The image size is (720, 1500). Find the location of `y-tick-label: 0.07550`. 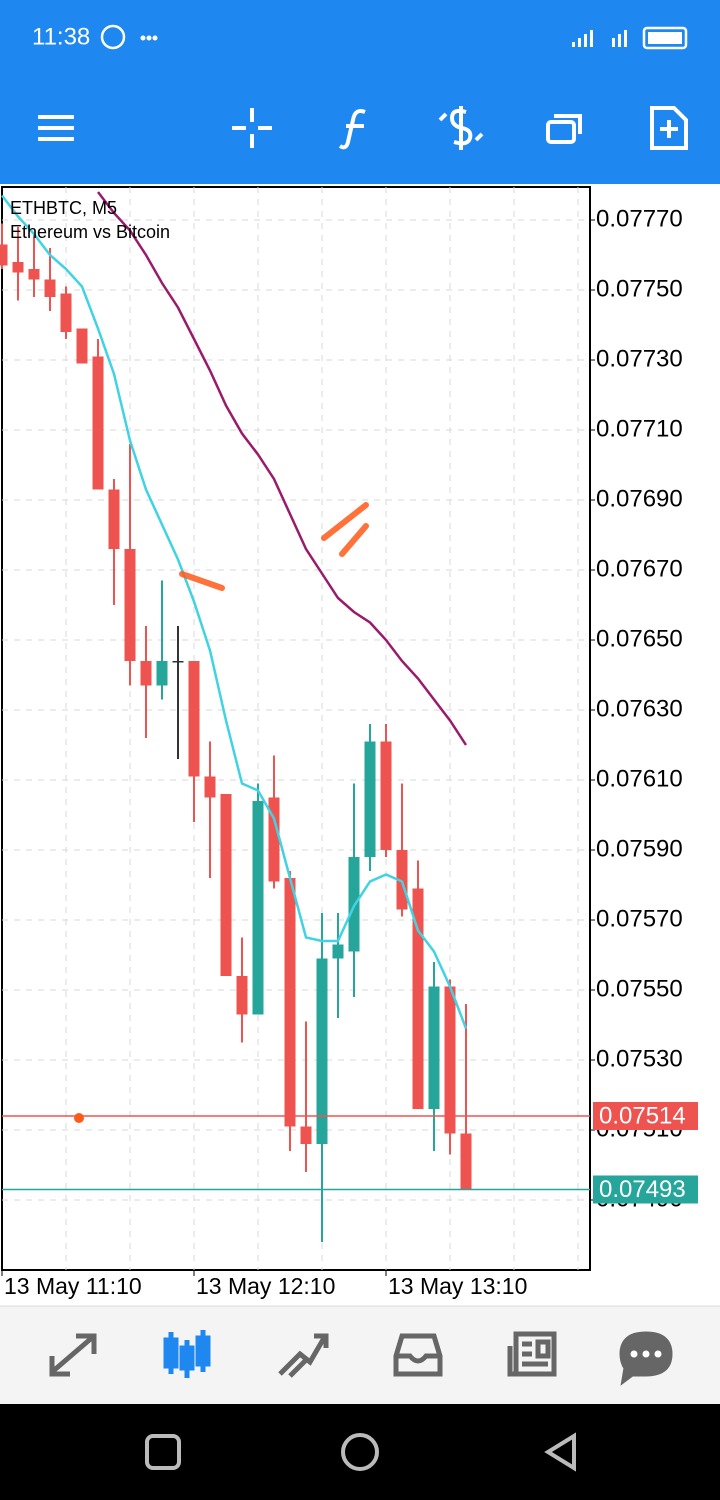

y-tick-label: 0.07550 is located at coordinates (639, 988).